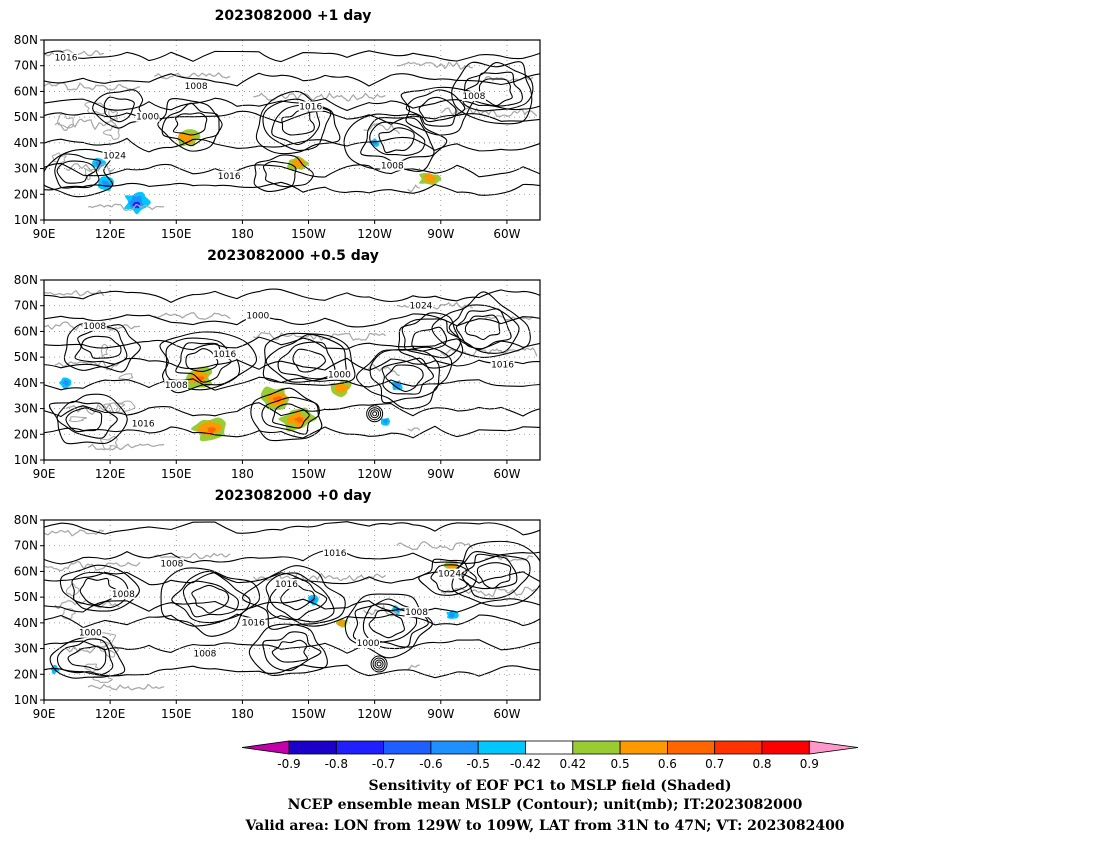 This screenshot has width=1100, height=850. What do you see at coordinates (620, 764) in the screenshot?
I see `colorbar-label: 0.5` at bounding box center [620, 764].